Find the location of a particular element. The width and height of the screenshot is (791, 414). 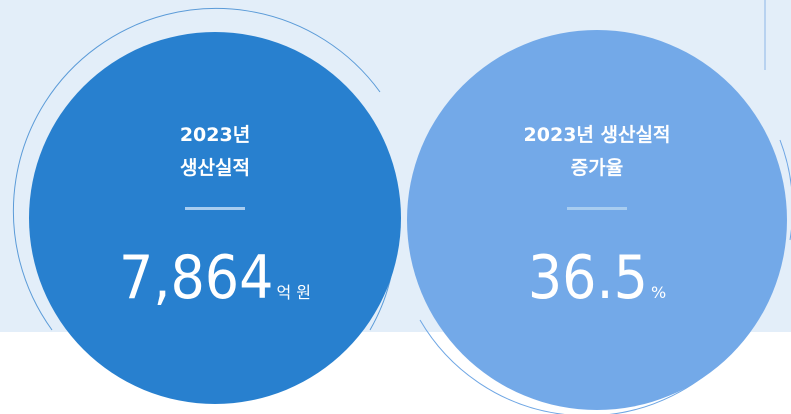

card-title: 2023년 is located at coordinates (215, 135).